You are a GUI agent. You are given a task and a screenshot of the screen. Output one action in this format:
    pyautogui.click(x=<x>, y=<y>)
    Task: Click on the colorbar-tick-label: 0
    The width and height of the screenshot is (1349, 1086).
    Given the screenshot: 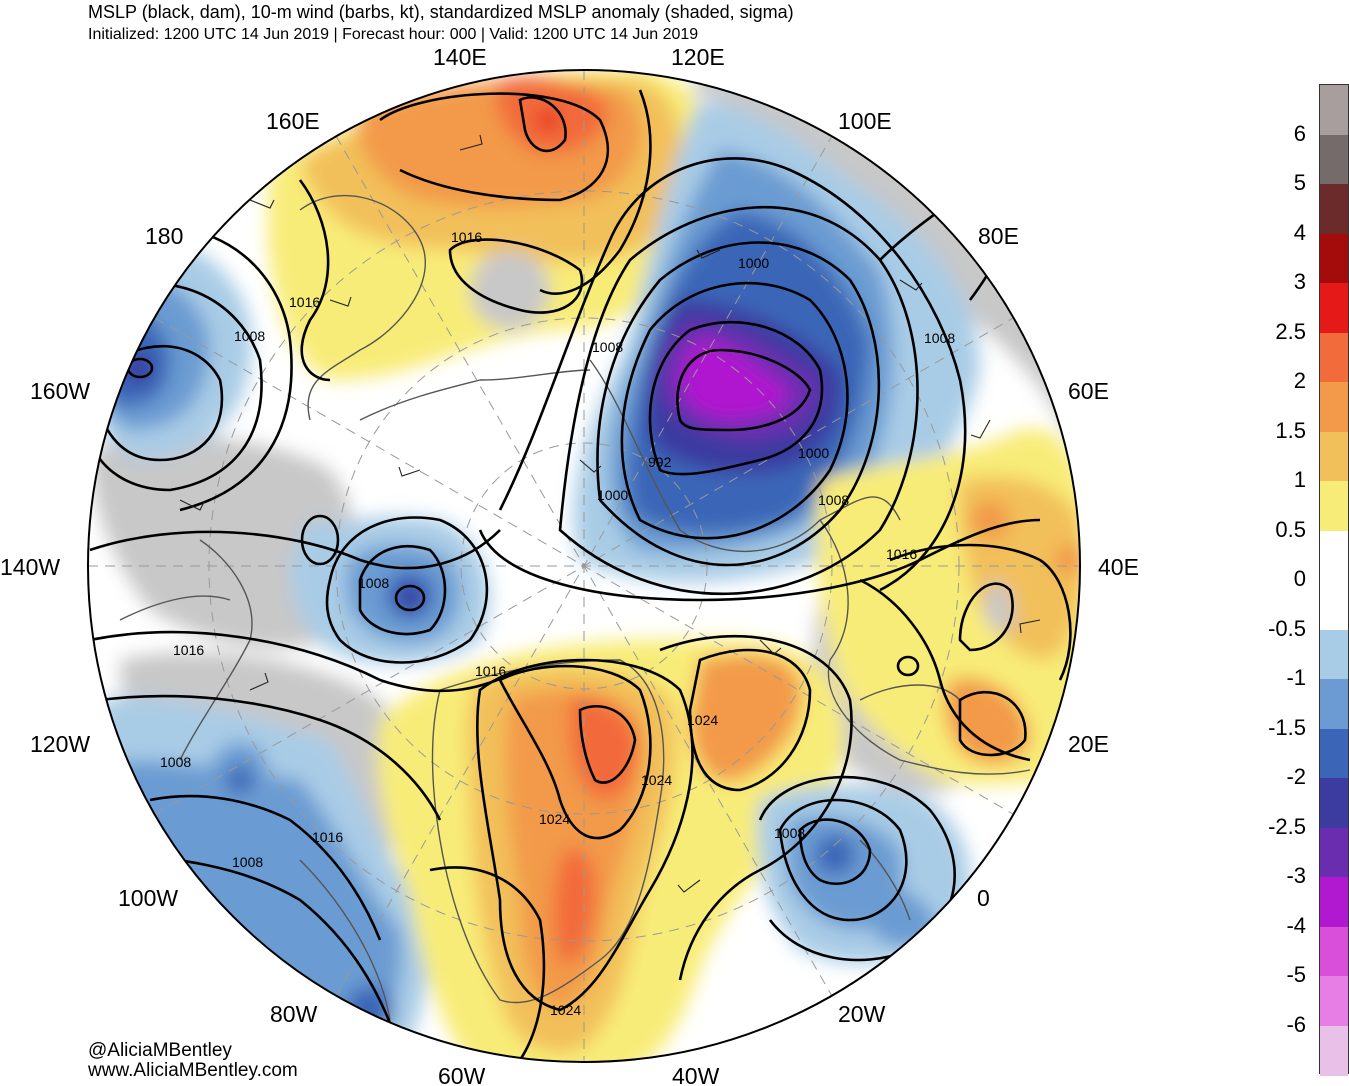 What is the action you would take?
    pyautogui.click(x=1299, y=578)
    